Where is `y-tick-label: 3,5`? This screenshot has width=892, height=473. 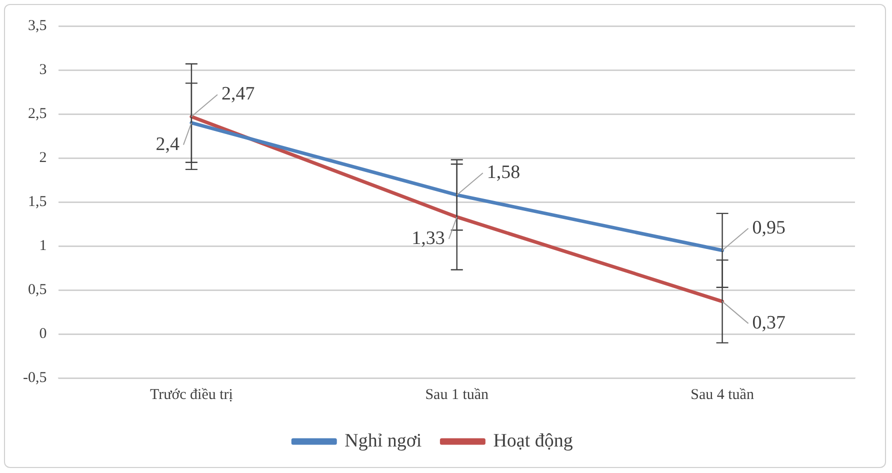
y-tick-label: 3,5 is located at coordinates (37, 26).